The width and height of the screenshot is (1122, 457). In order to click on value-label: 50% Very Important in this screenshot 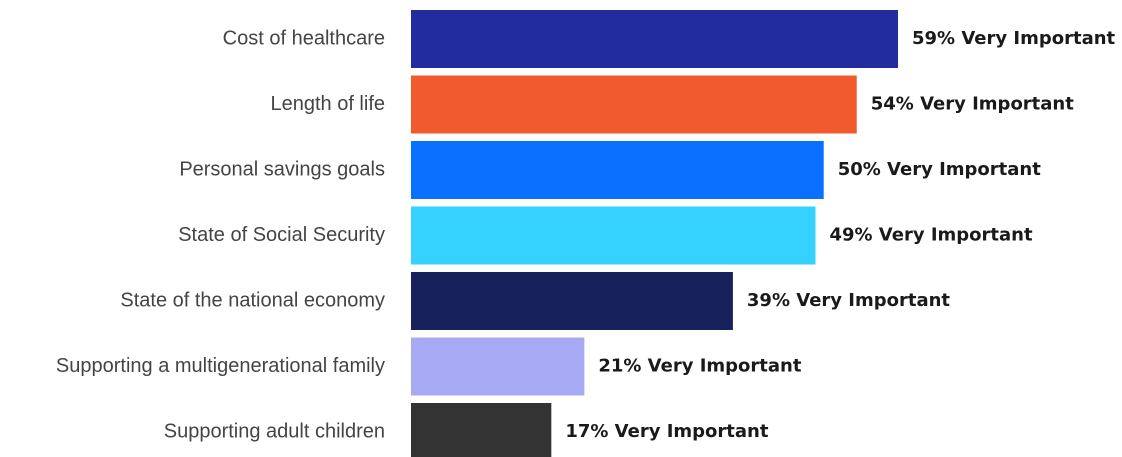, I will do `click(940, 169)`.